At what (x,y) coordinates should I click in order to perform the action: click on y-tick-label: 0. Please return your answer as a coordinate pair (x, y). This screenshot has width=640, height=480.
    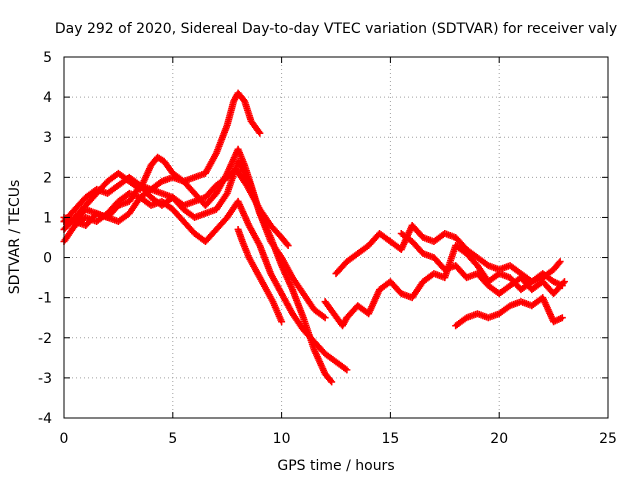
    Looking at the image, I should click on (47, 259).